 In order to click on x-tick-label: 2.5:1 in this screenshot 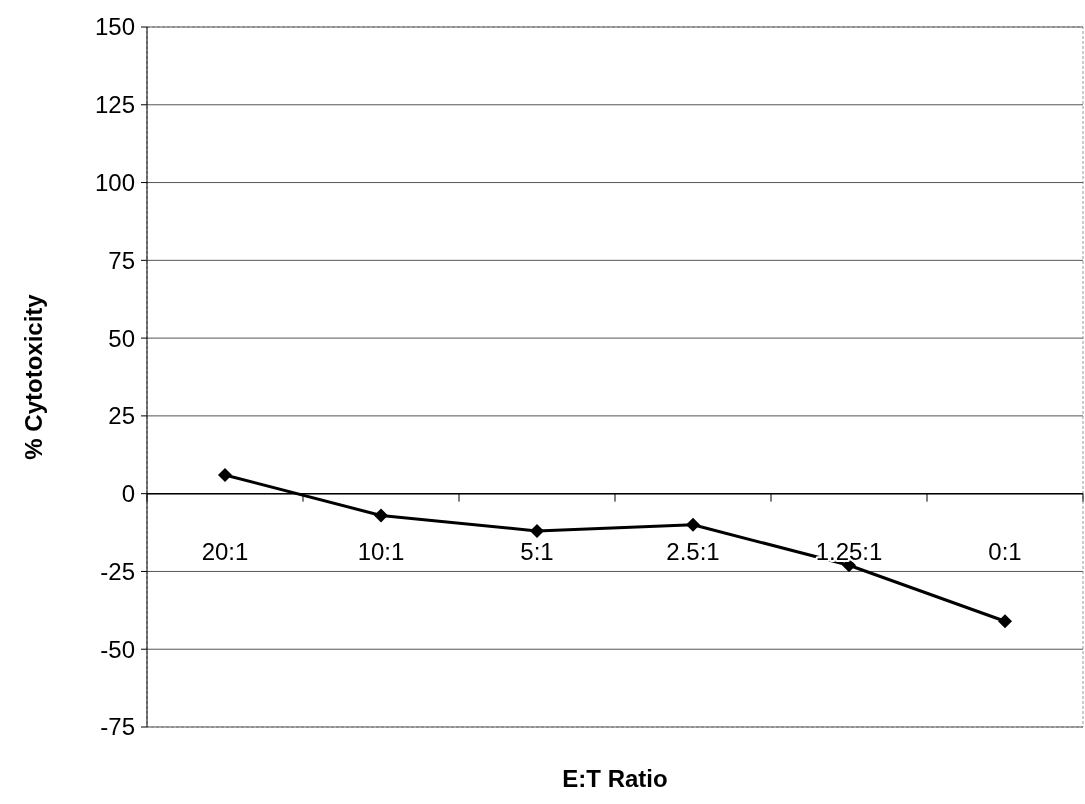, I will do `click(693, 551)`.